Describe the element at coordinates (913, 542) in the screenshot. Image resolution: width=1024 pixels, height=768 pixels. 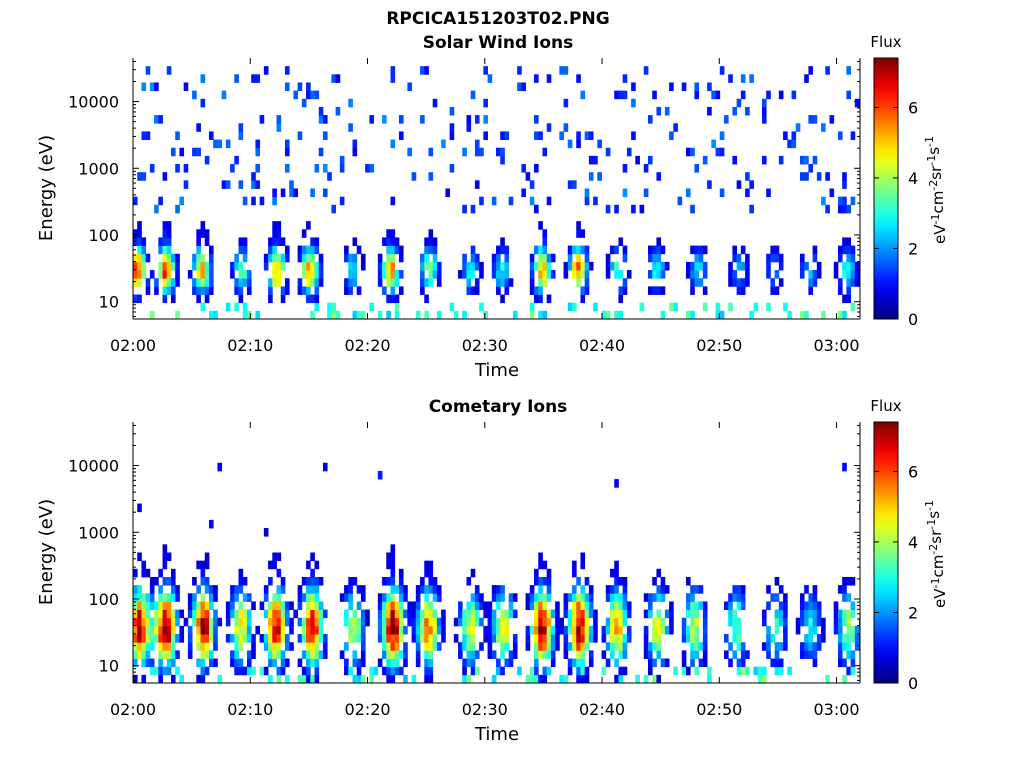
I see `colorbar-tick-label: 4` at that location.